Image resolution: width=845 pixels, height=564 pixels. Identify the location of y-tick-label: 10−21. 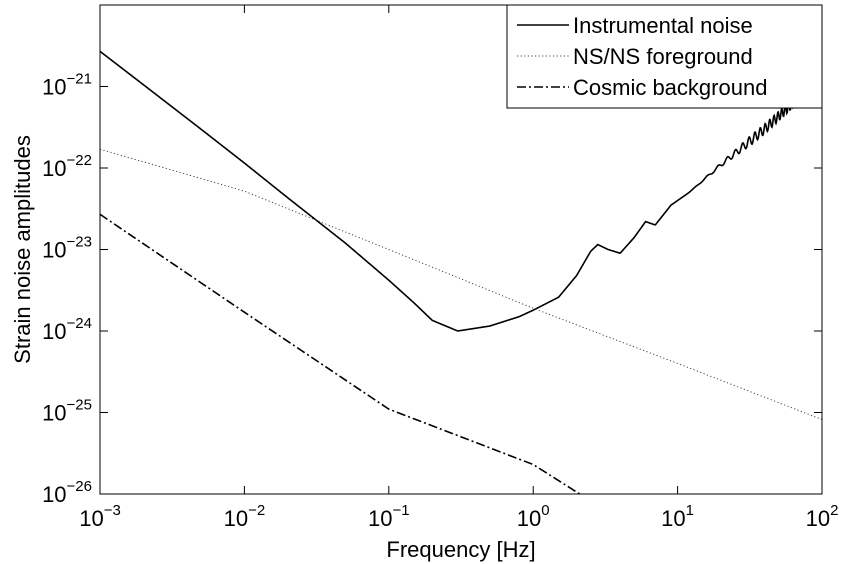
(67, 85).